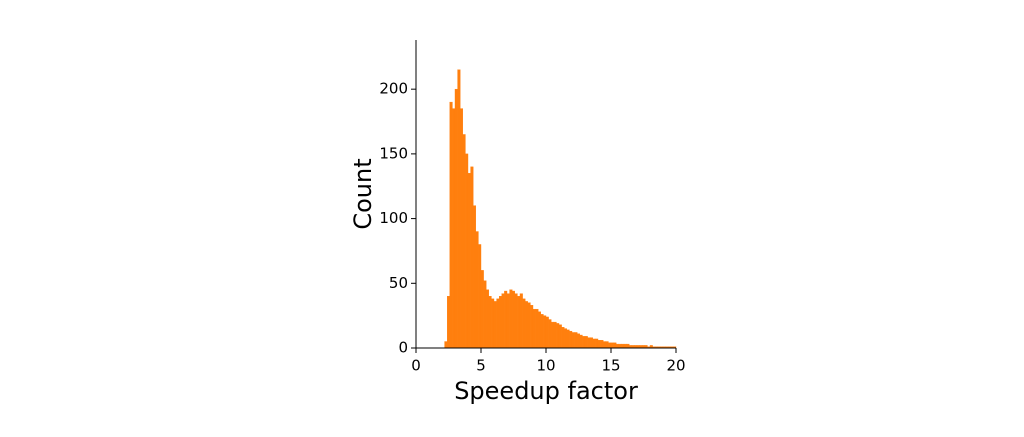 Image resolution: width=1024 pixels, height=437 pixels. I want to click on x-axis-label: Speedup factor, so click(546, 391).